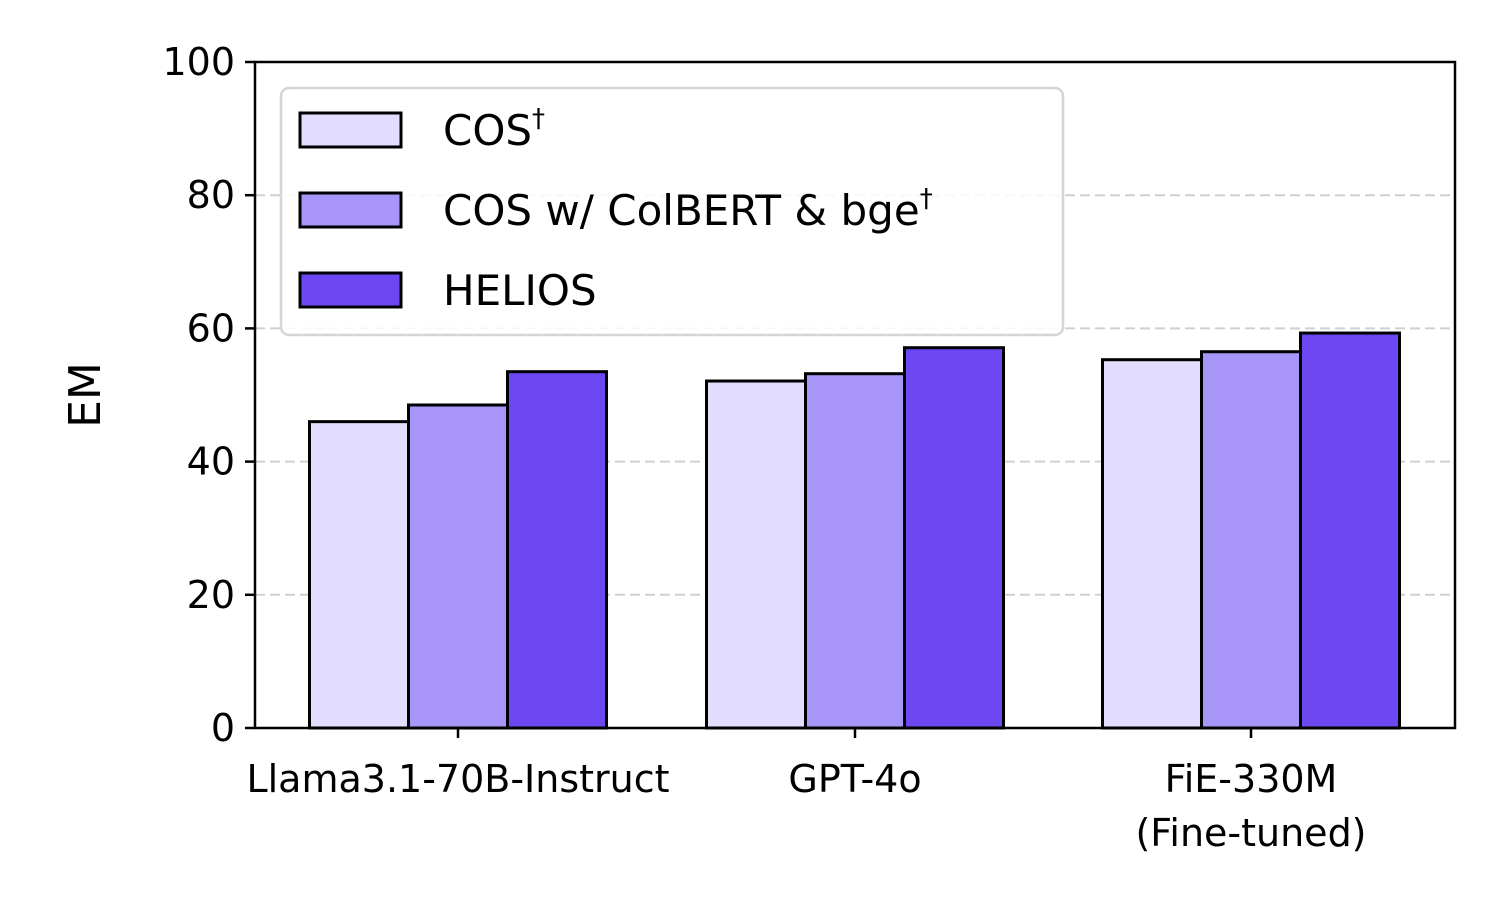 This screenshot has height=905, width=1500. What do you see at coordinates (1250, 833) in the screenshot?
I see `x-tick-label: (Fine-tuned)` at bounding box center [1250, 833].